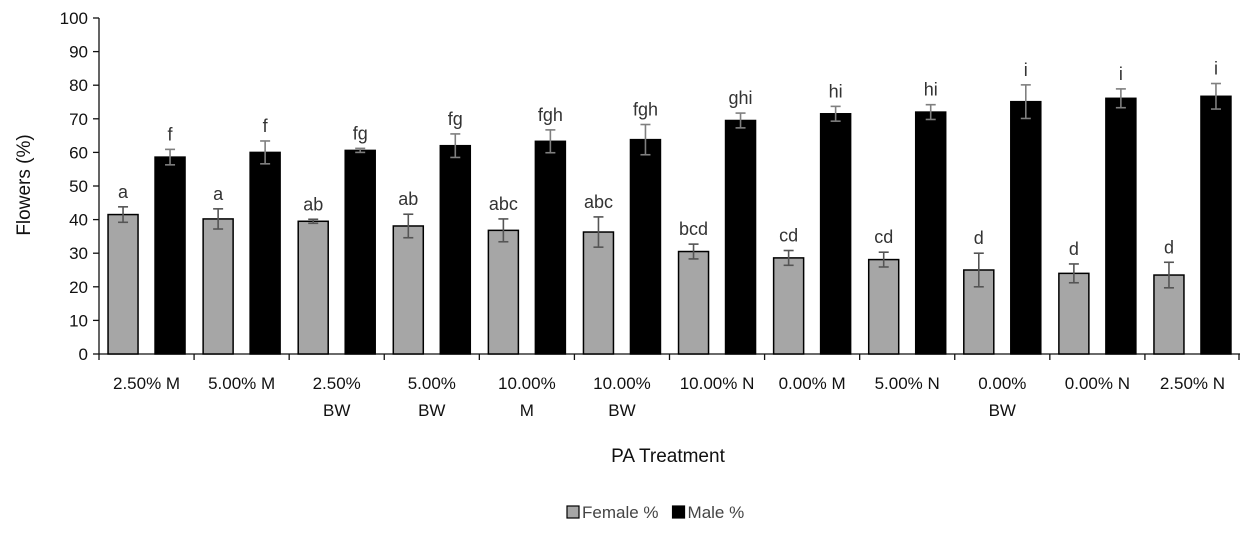 The image size is (1240, 538). Describe the element at coordinates (907, 383) in the screenshot. I see `x-tick-label: 5.00% N` at that location.